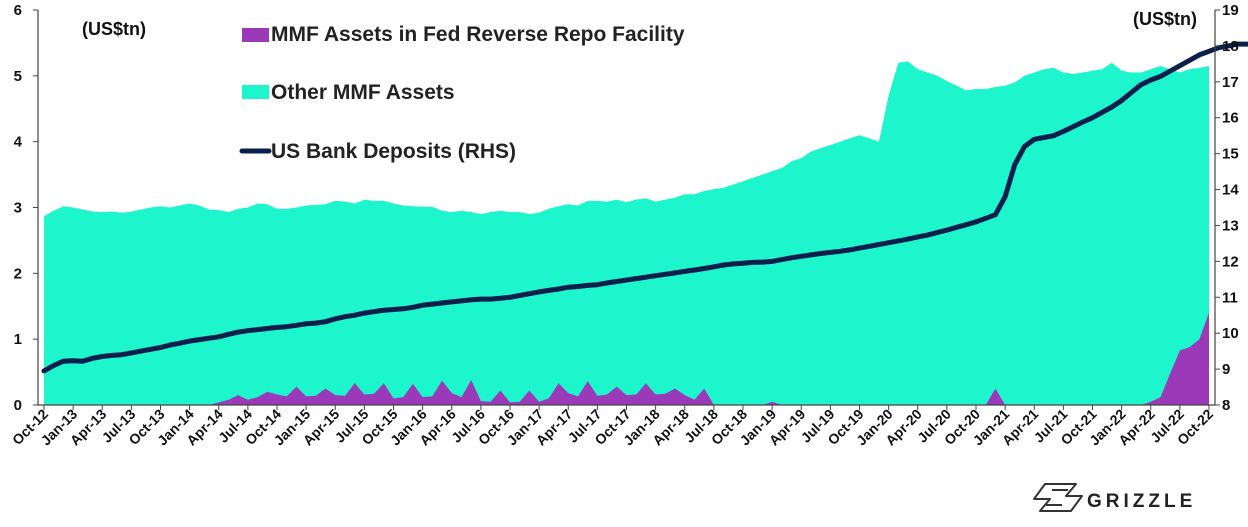 The width and height of the screenshot is (1248, 527). I want to click on right-tick-label: 9, so click(1226, 369).